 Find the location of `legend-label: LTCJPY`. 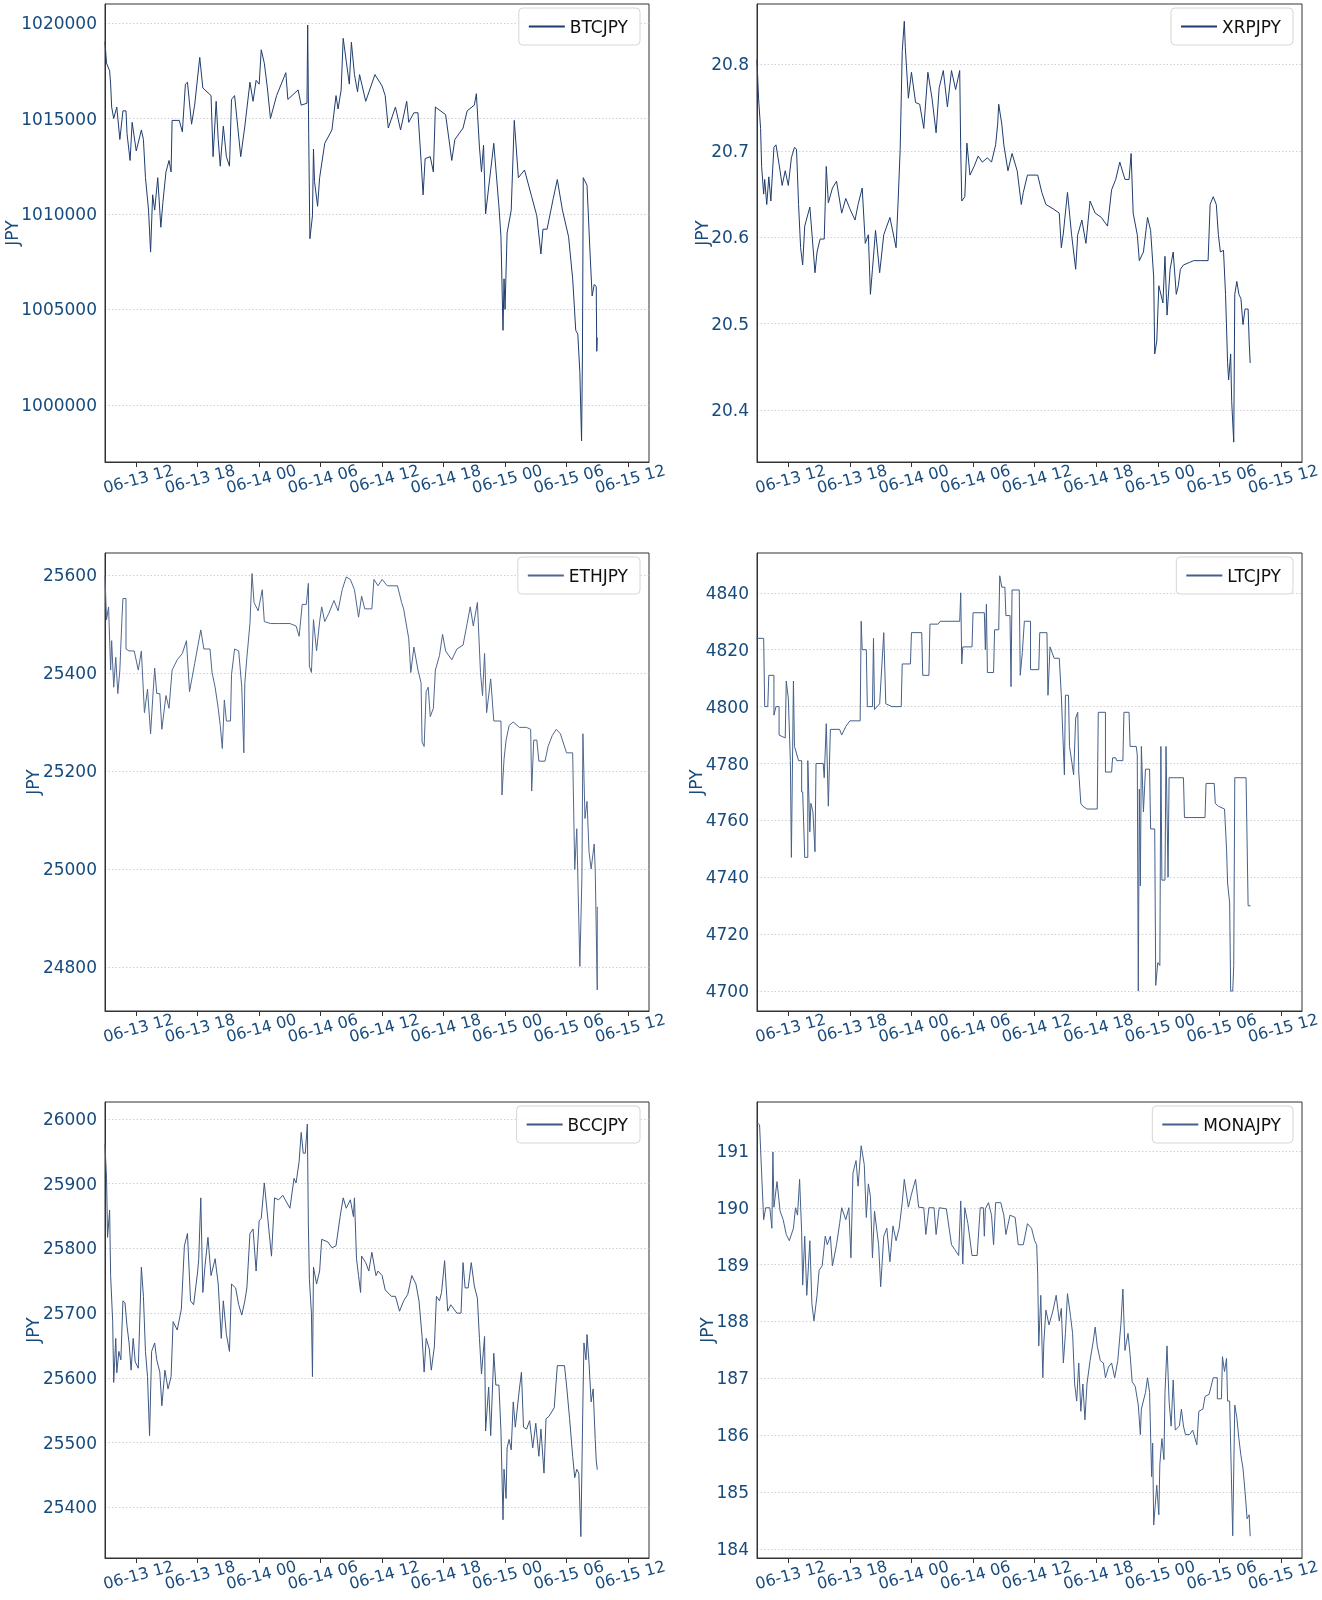

legend-label: LTCJPY is located at coordinates (1254, 575).